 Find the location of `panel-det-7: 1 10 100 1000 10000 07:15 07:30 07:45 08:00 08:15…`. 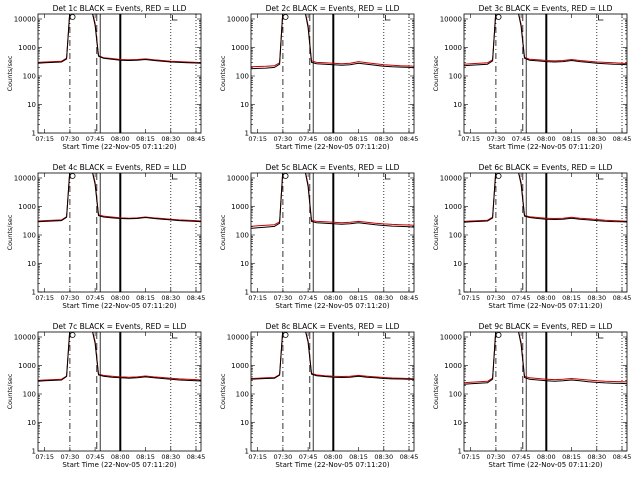

panel-det-7: 1 10 100 1000 10000 07:15 07:30 07:45 08:00 08:15… is located at coordinates (105, 395).